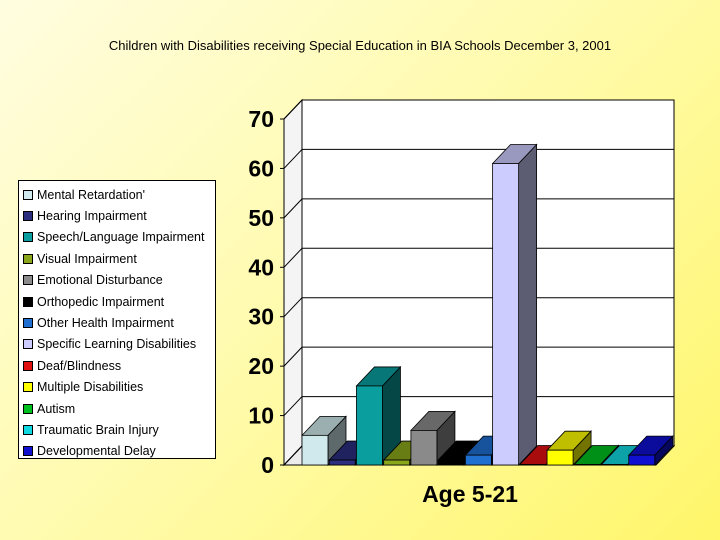  What do you see at coordinates (91, 194) in the screenshot?
I see `legend-label: Mental Retardation'` at bounding box center [91, 194].